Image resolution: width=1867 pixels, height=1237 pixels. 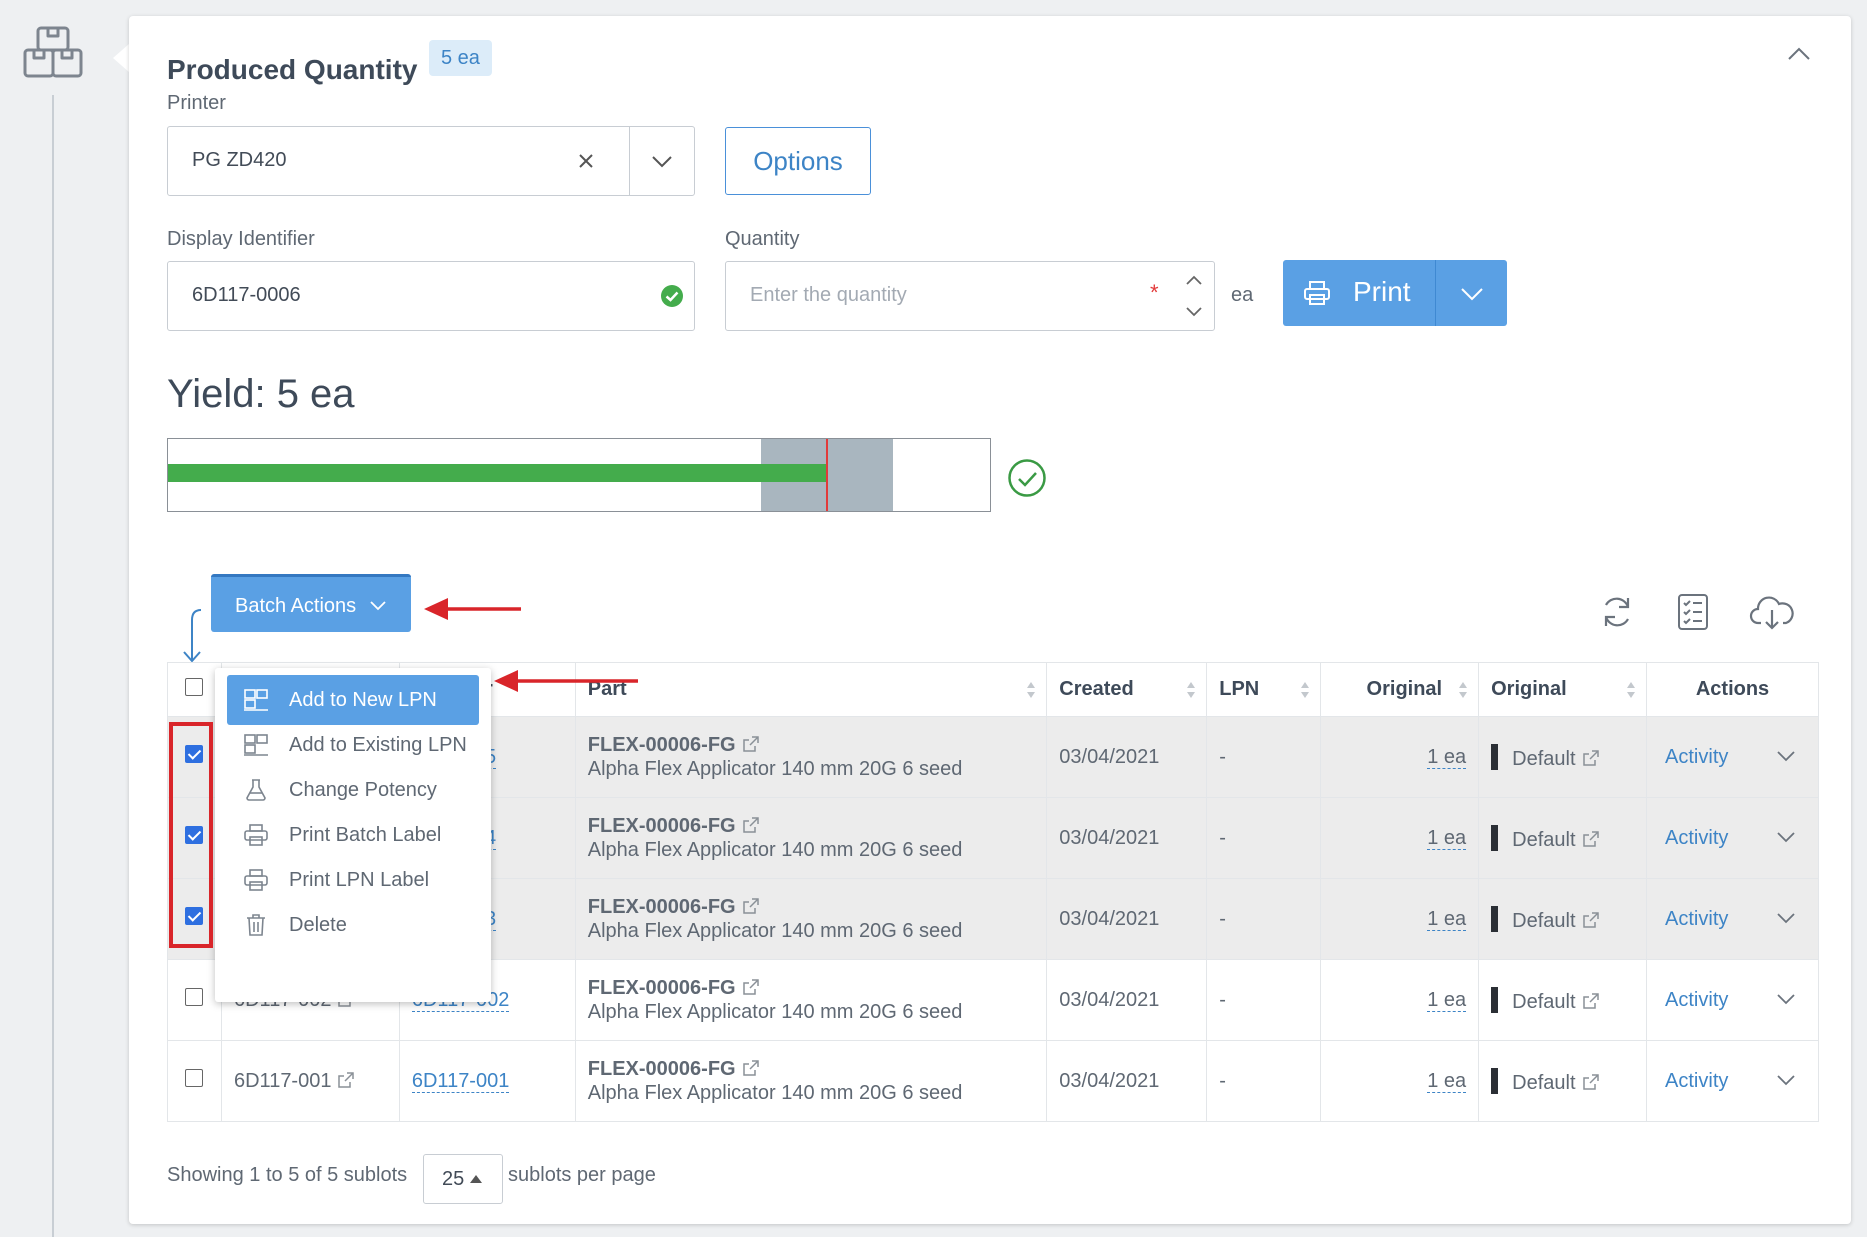 I want to click on display-identifier-field: 6D117-0006, so click(x=431, y=296).